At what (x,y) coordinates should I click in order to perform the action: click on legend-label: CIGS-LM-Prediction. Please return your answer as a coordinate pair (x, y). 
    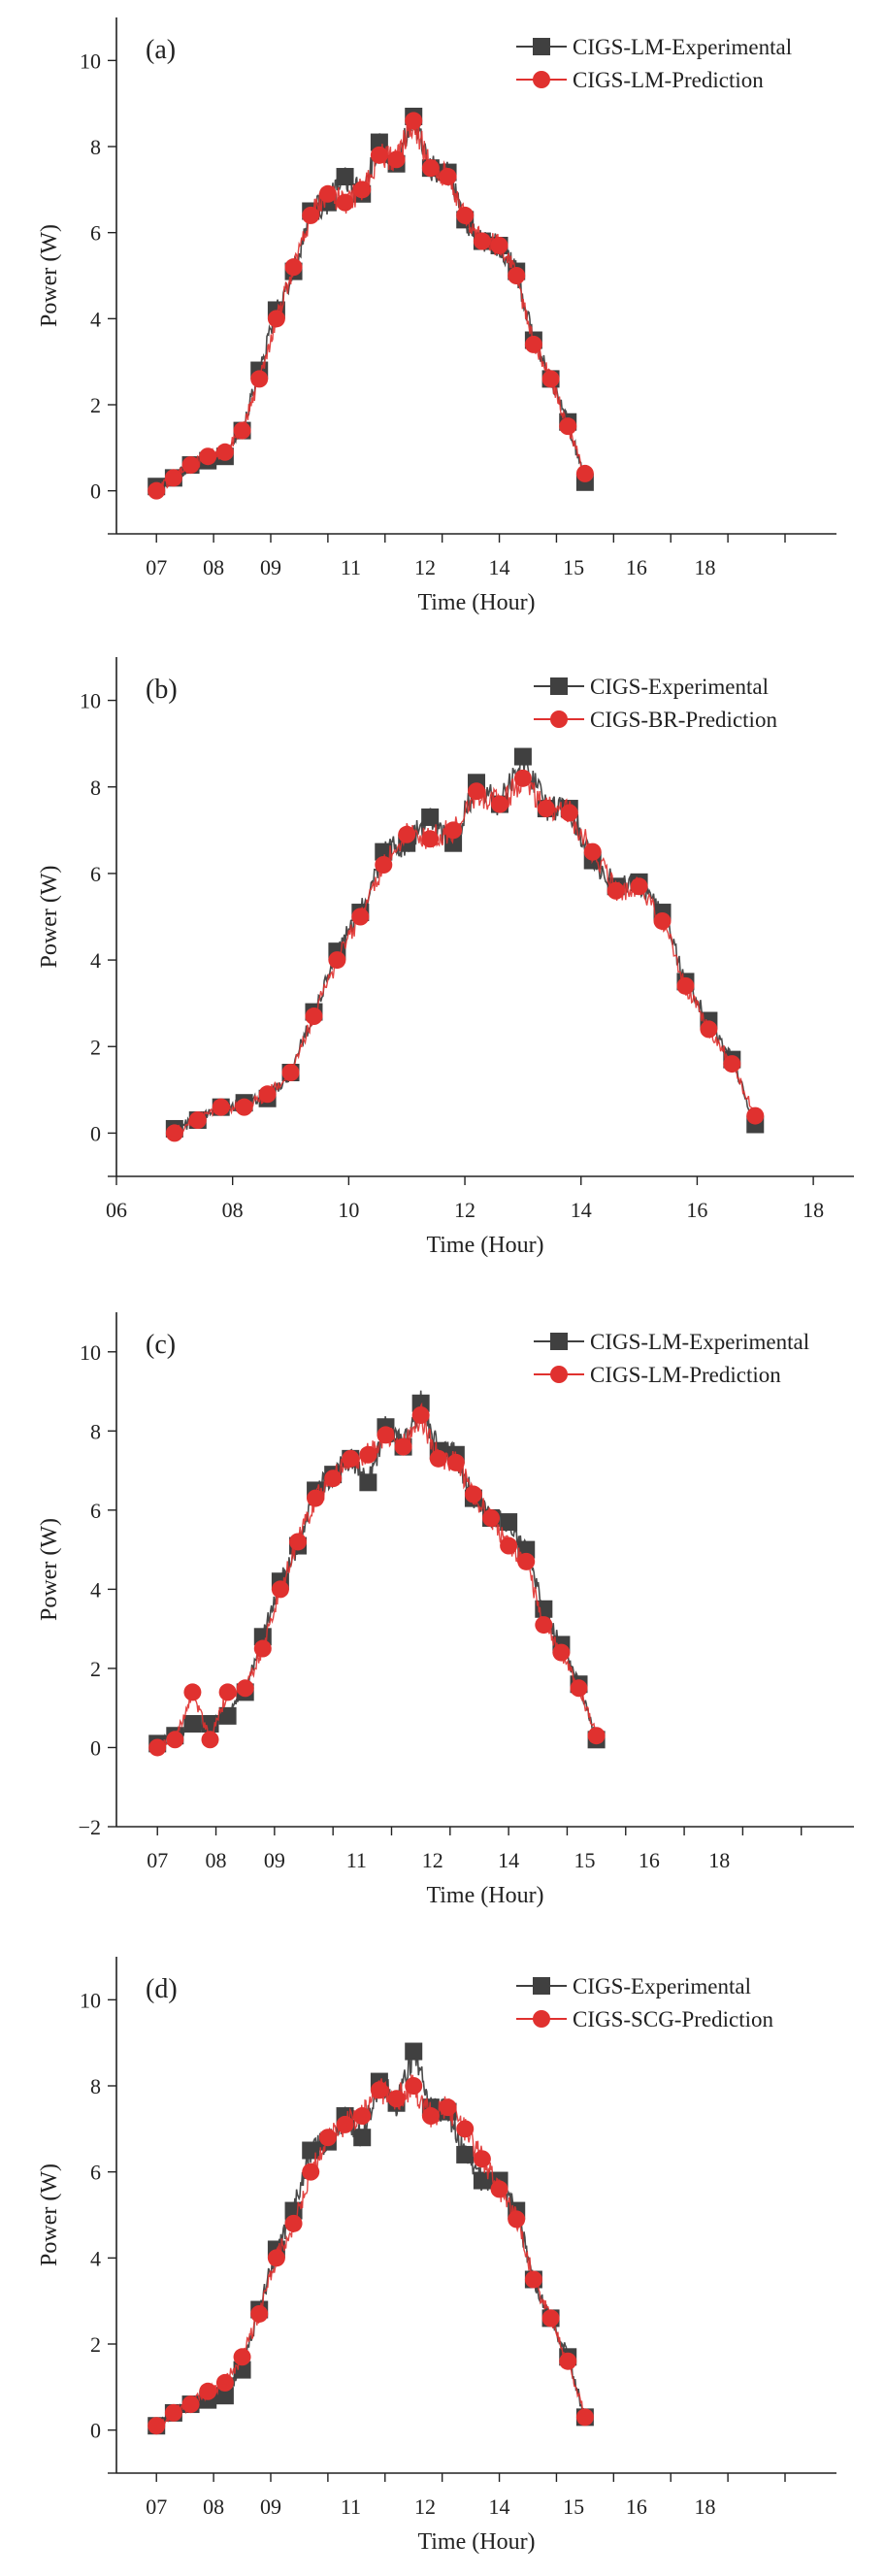
    Looking at the image, I should click on (668, 80).